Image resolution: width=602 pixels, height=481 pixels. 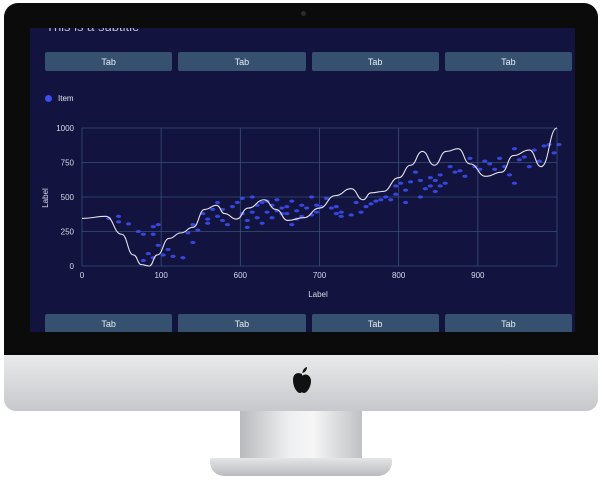 I want to click on x-tick-label: 100, so click(x=161, y=275).